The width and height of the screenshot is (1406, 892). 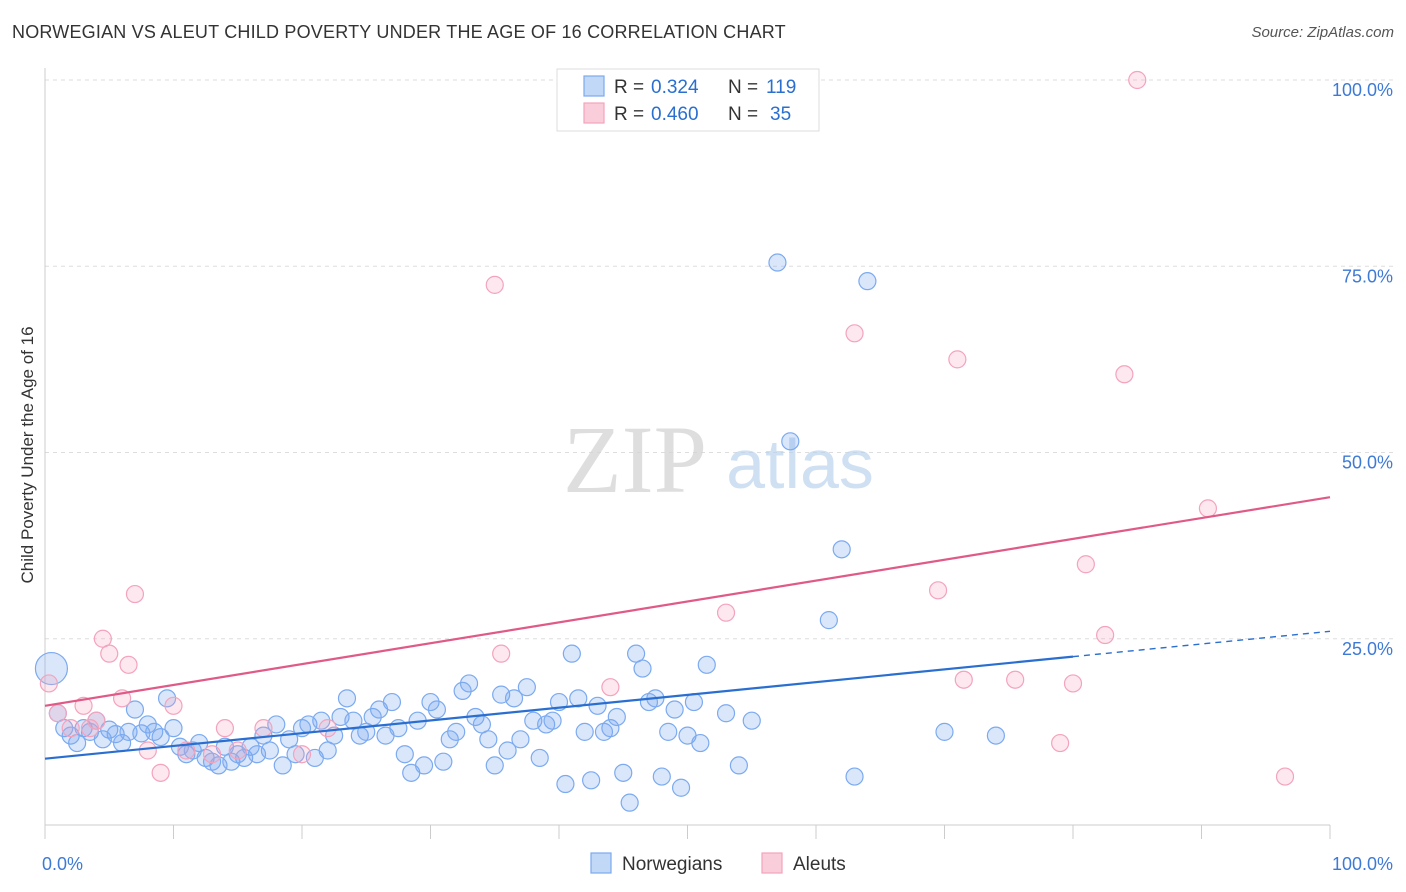 What do you see at coordinates (62, 864) in the screenshot?
I see `x-tick-label: 0.0%` at bounding box center [62, 864].